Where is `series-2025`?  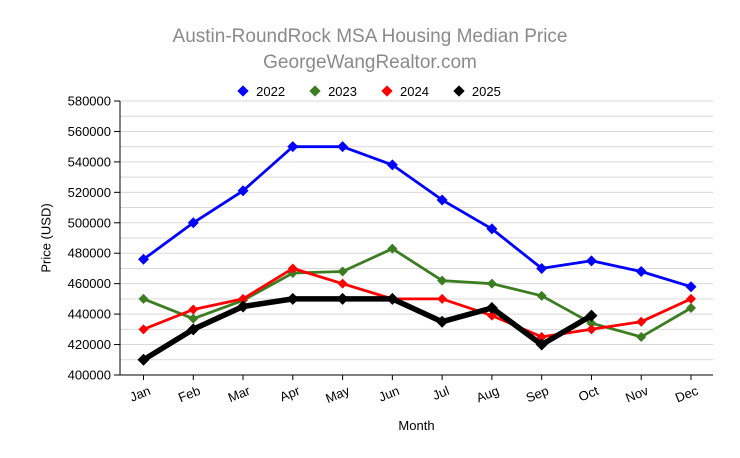 series-2025 is located at coordinates (367, 329).